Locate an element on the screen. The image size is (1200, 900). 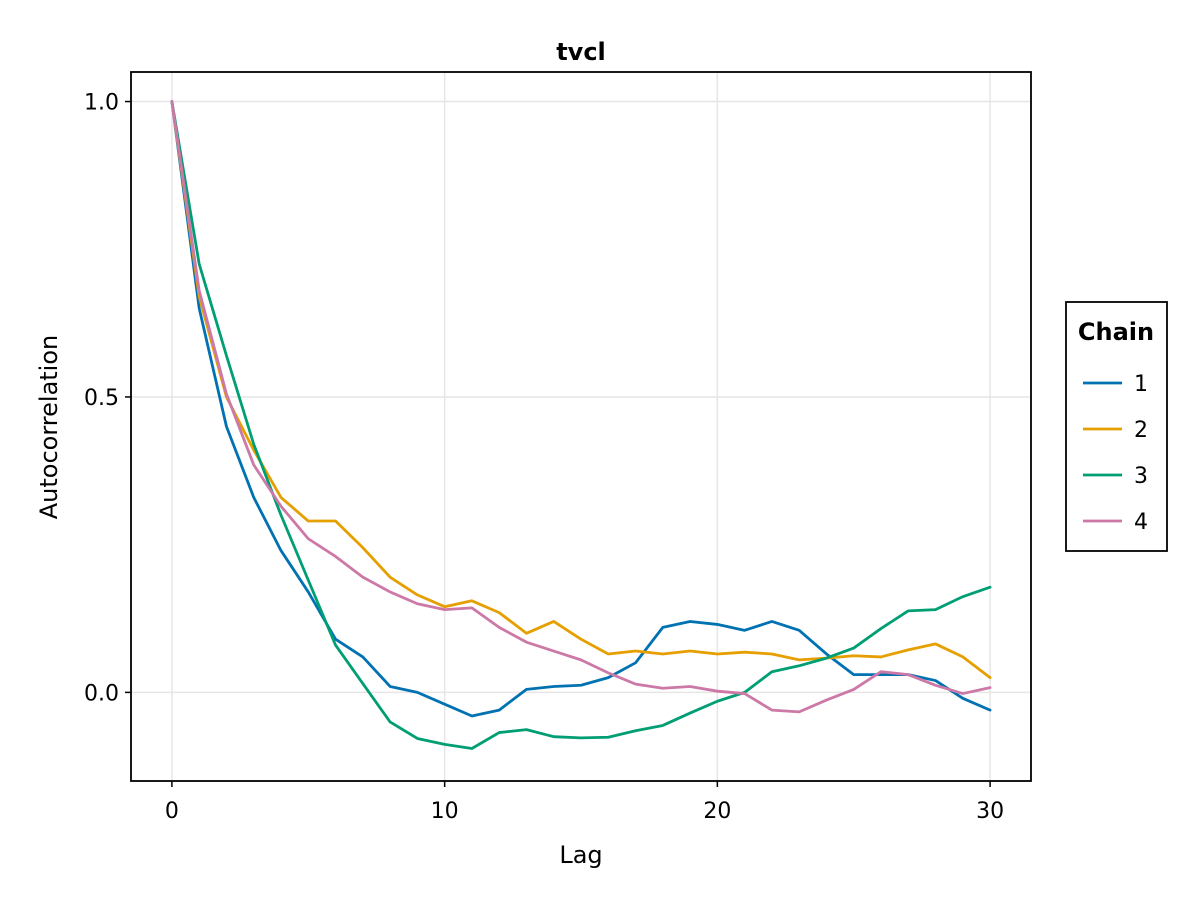
y-tick-label: 0.0 is located at coordinates (101, 693).